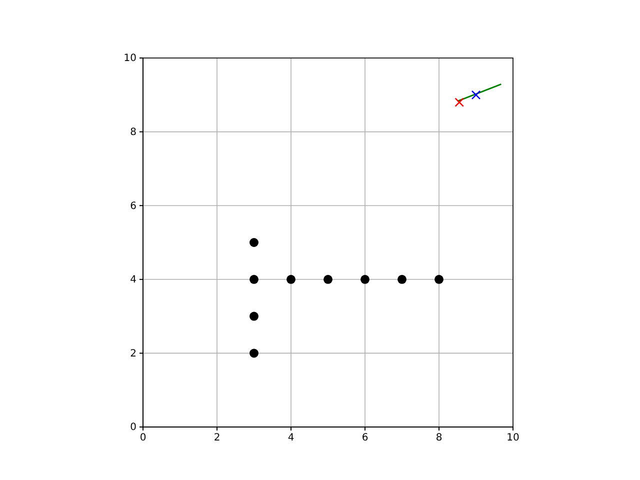  I want to click on y-tick-label: 2, so click(133, 354).